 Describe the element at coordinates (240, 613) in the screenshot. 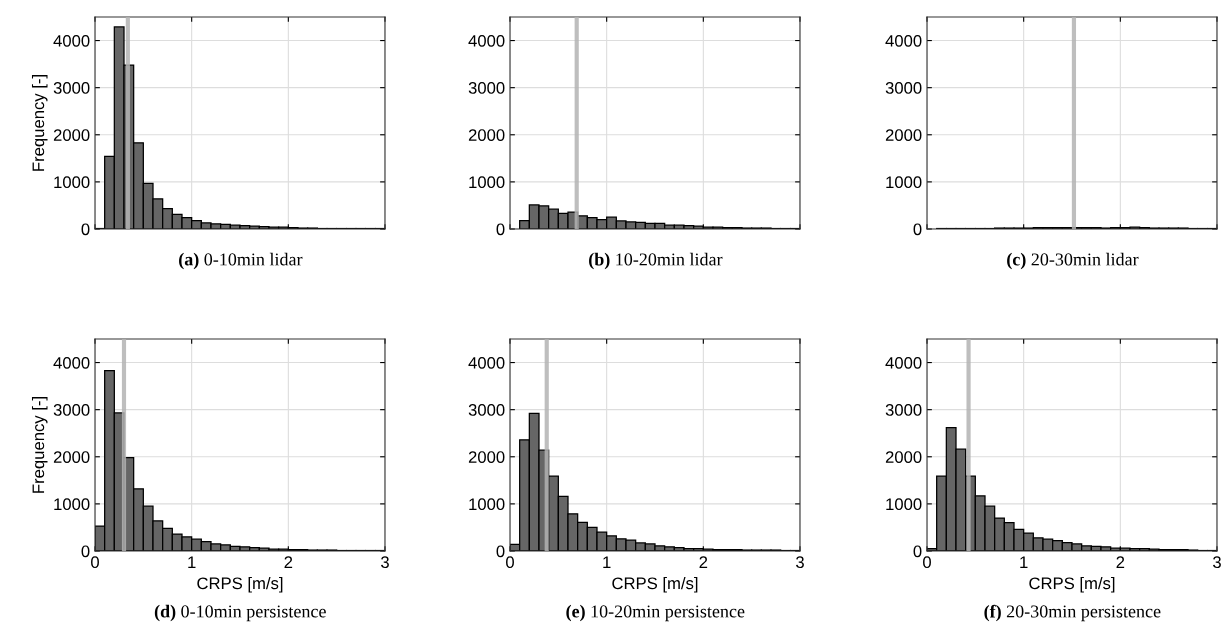

I see `text: (d) 0-10min persistence` at that location.